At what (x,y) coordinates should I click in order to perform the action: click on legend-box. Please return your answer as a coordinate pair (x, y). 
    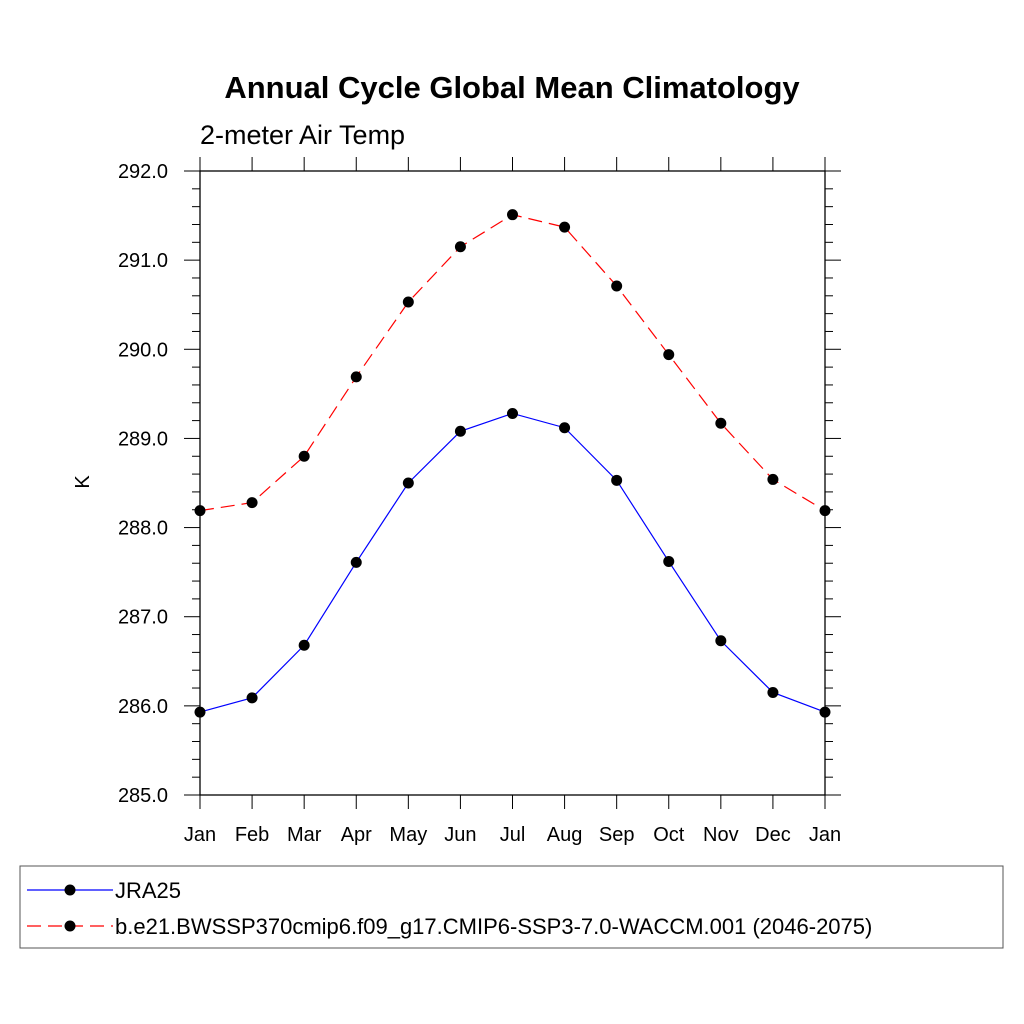
    Looking at the image, I should click on (511, 907).